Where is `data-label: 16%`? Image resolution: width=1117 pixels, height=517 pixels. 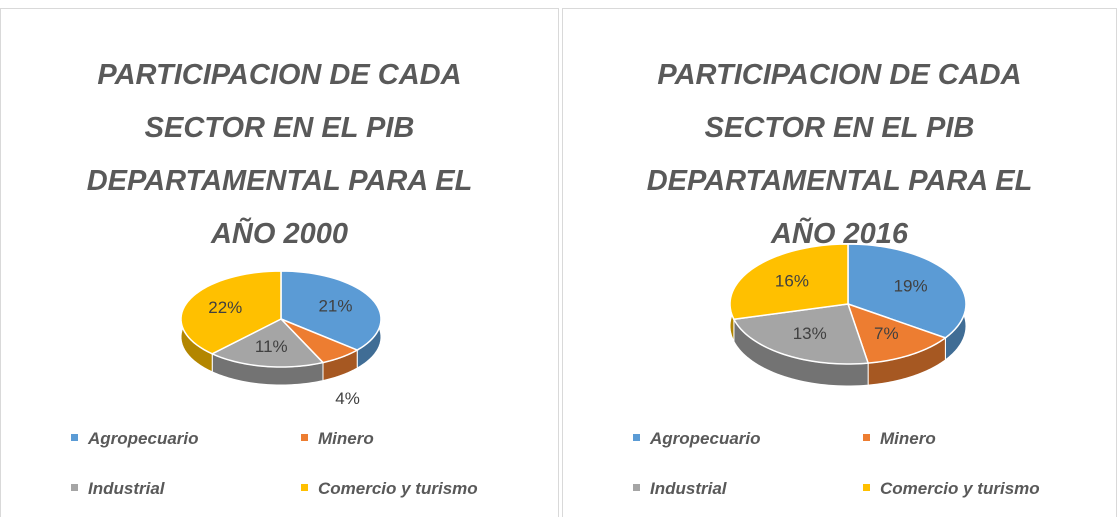
data-label: 16% is located at coordinates (792, 281).